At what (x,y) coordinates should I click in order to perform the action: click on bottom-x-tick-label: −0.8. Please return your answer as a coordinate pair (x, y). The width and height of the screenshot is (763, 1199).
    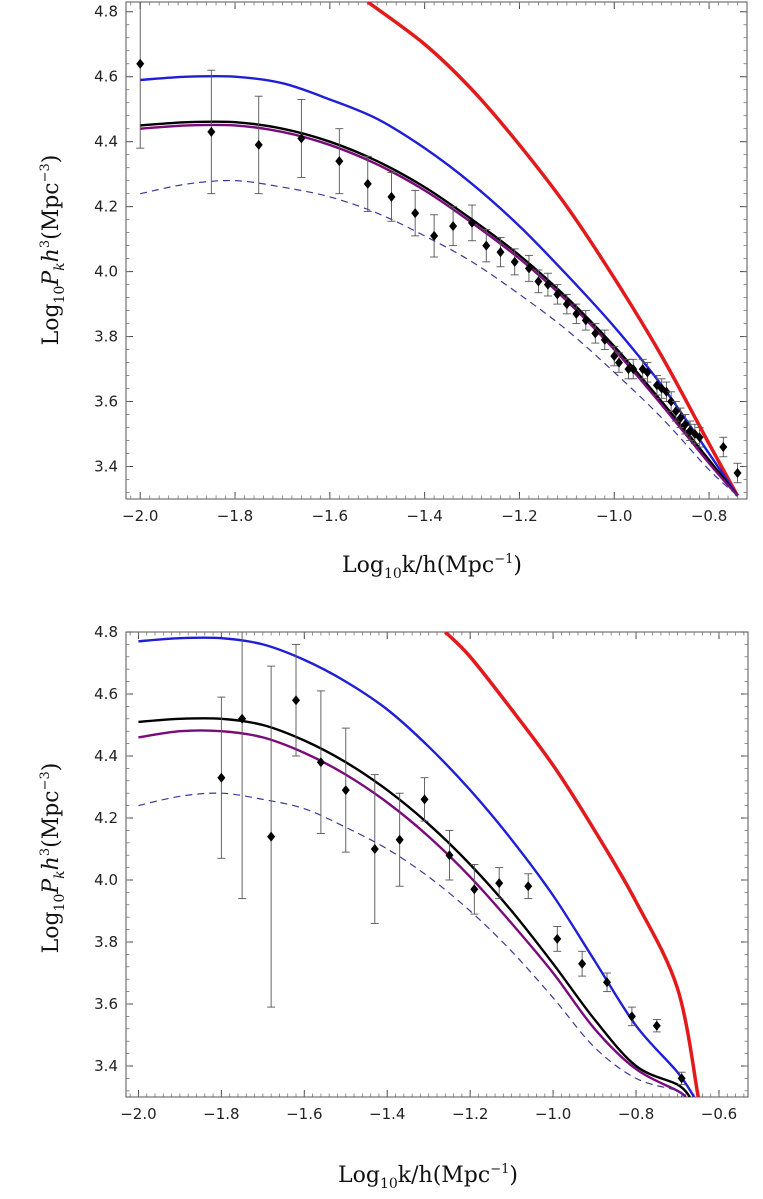
    Looking at the image, I should click on (636, 1114).